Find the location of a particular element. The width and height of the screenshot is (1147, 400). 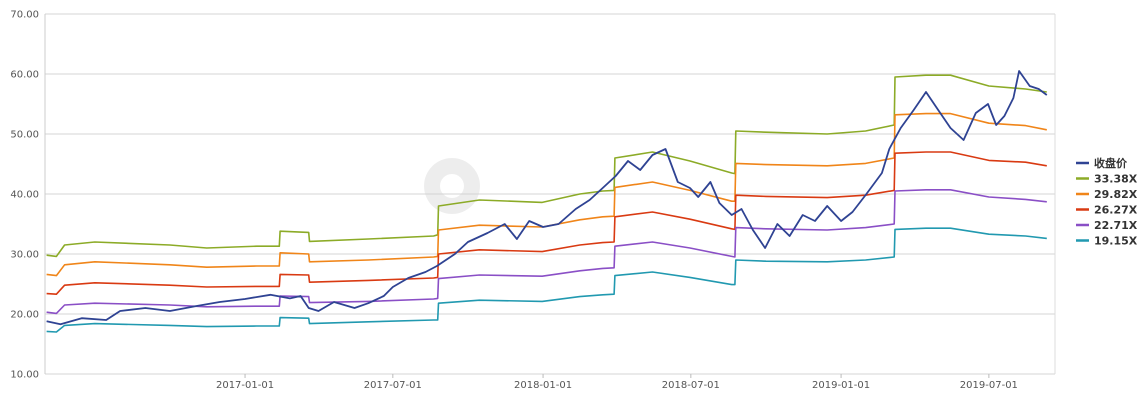

watermark is located at coordinates (452, 186).